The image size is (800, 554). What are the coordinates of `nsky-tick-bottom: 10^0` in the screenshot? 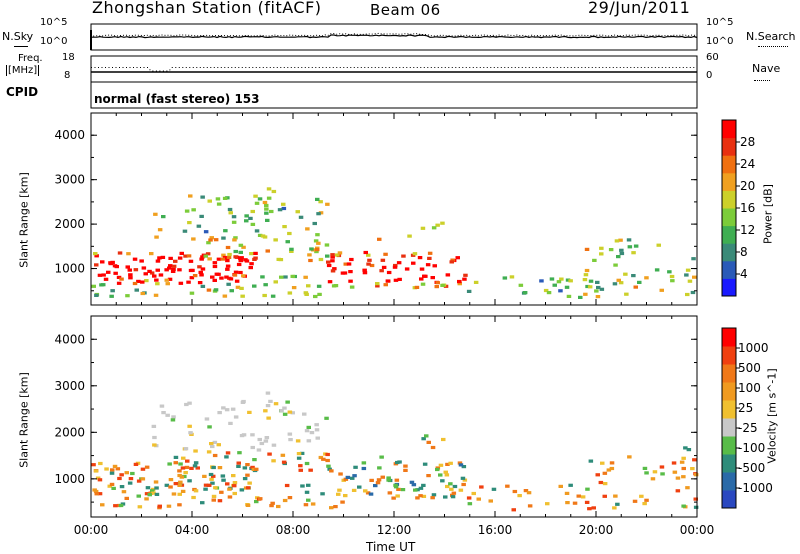 It's located at (54, 41).